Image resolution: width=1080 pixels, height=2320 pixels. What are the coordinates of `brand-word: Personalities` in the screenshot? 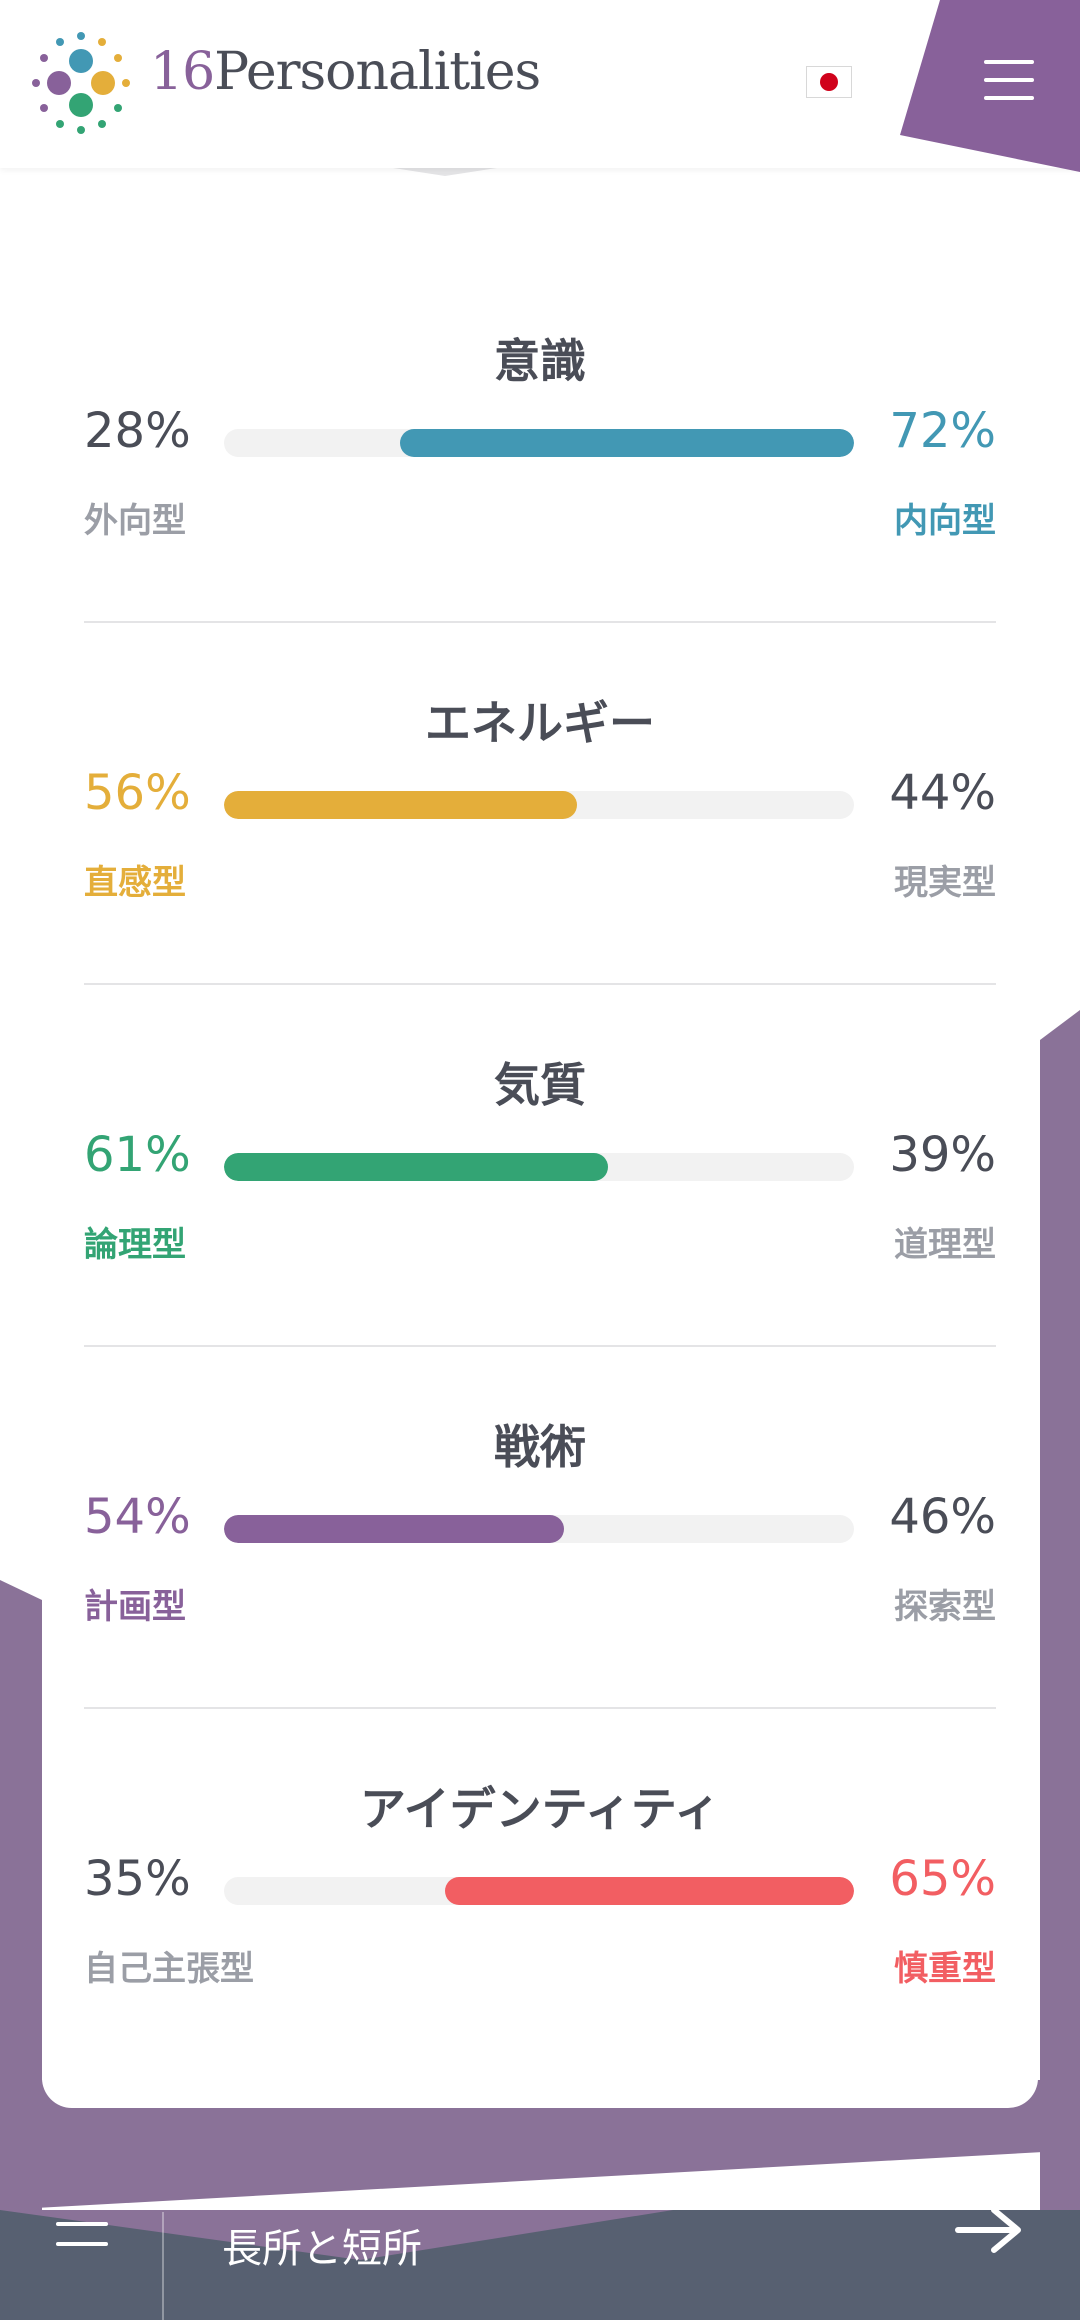 It's located at (377, 72).